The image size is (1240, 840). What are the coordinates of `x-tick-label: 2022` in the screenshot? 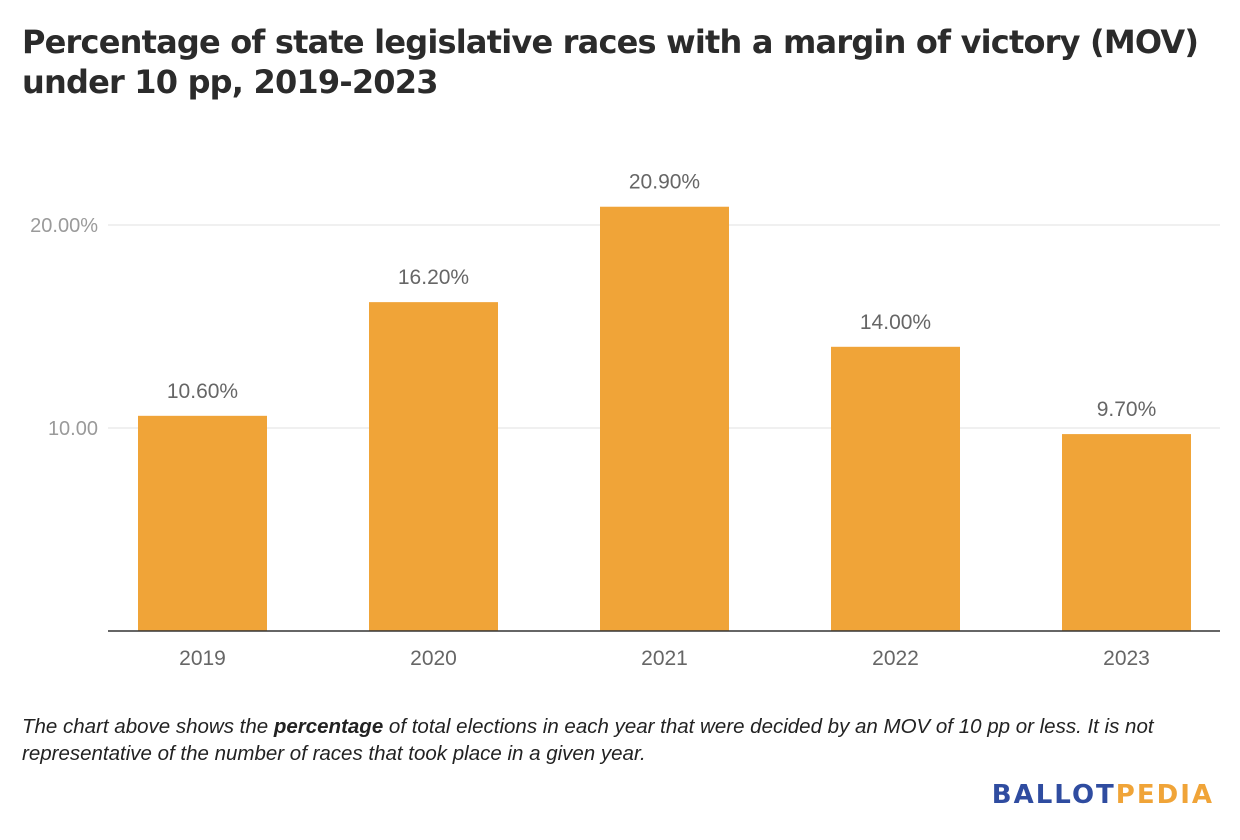 It's located at (895, 658).